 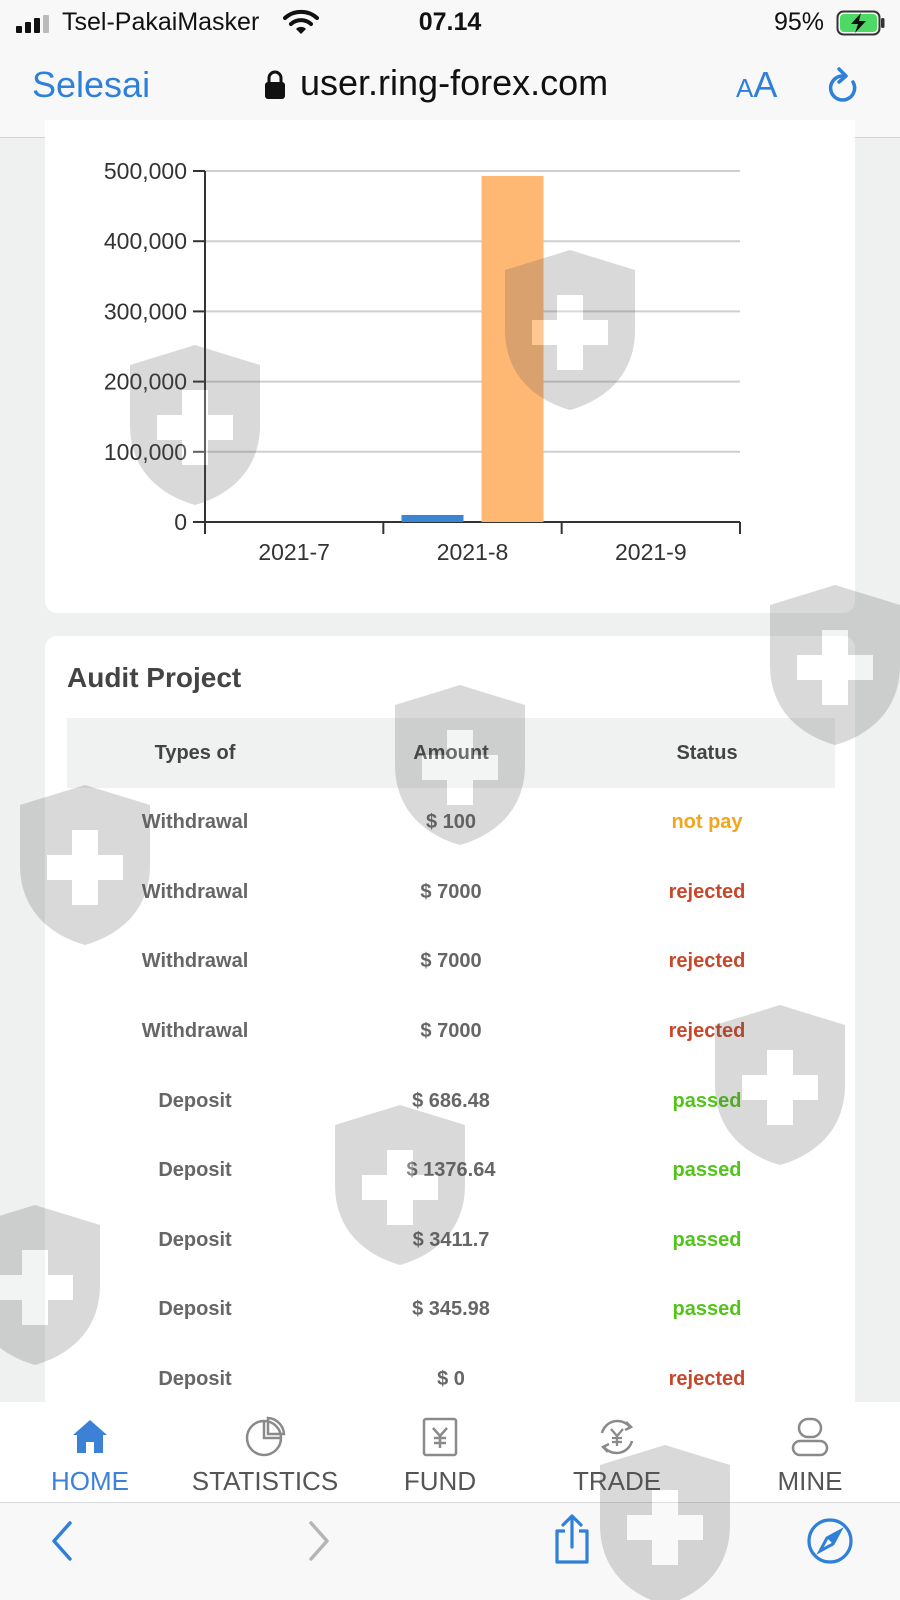 I want to click on text-size-button: AA, so click(x=756, y=85).